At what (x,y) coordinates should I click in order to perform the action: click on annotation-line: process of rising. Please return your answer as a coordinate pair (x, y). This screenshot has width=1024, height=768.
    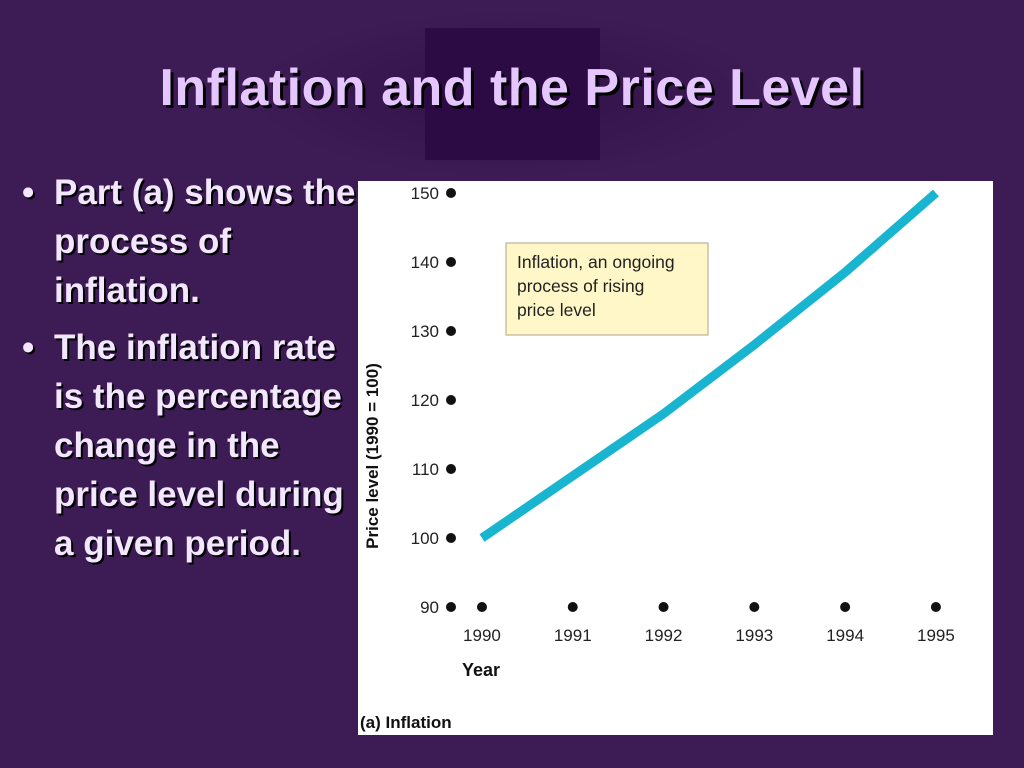
    Looking at the image, I should click on (580, 286).